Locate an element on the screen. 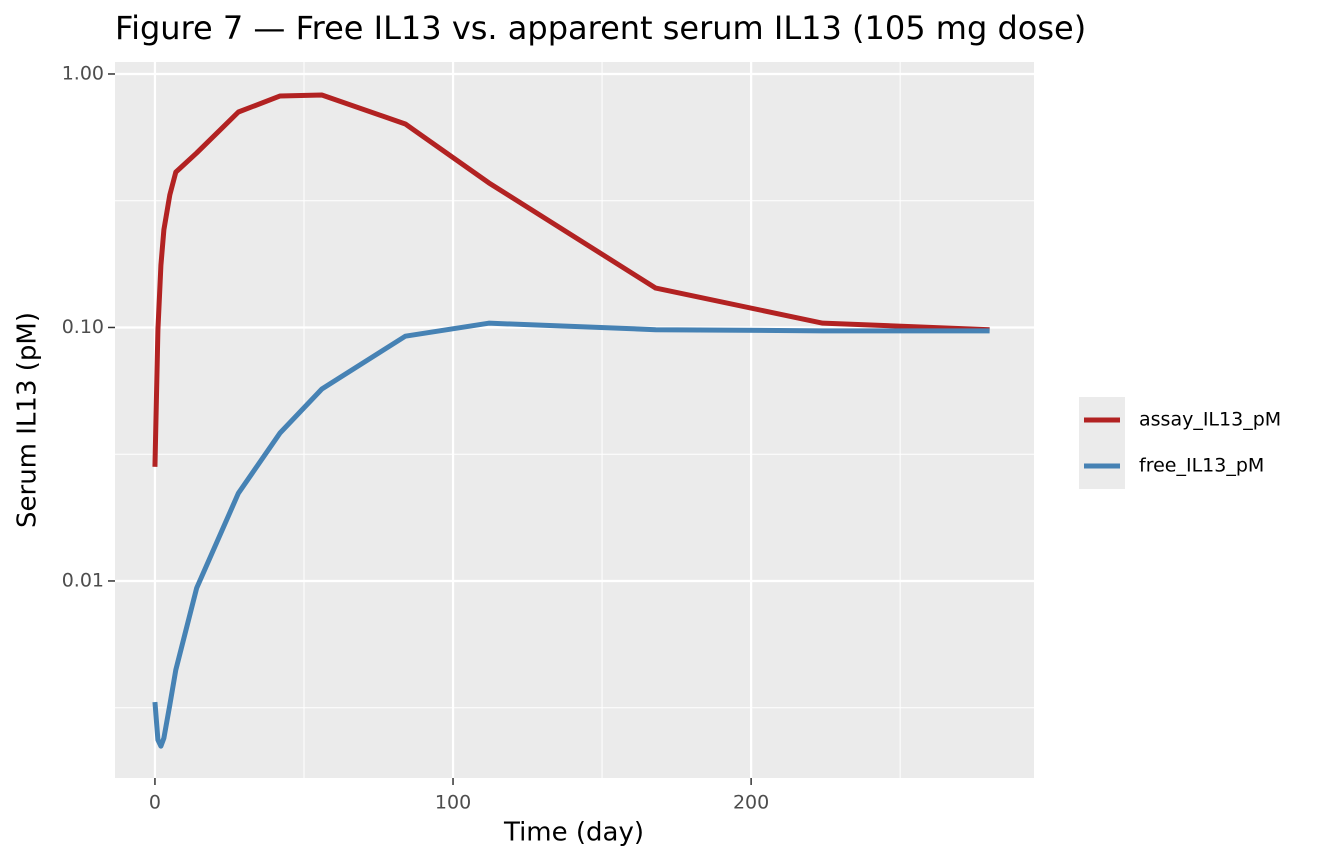 This screenshot has width=1344, height=864. y-tick-label: 1.00 is located at coordinates (83, 73).